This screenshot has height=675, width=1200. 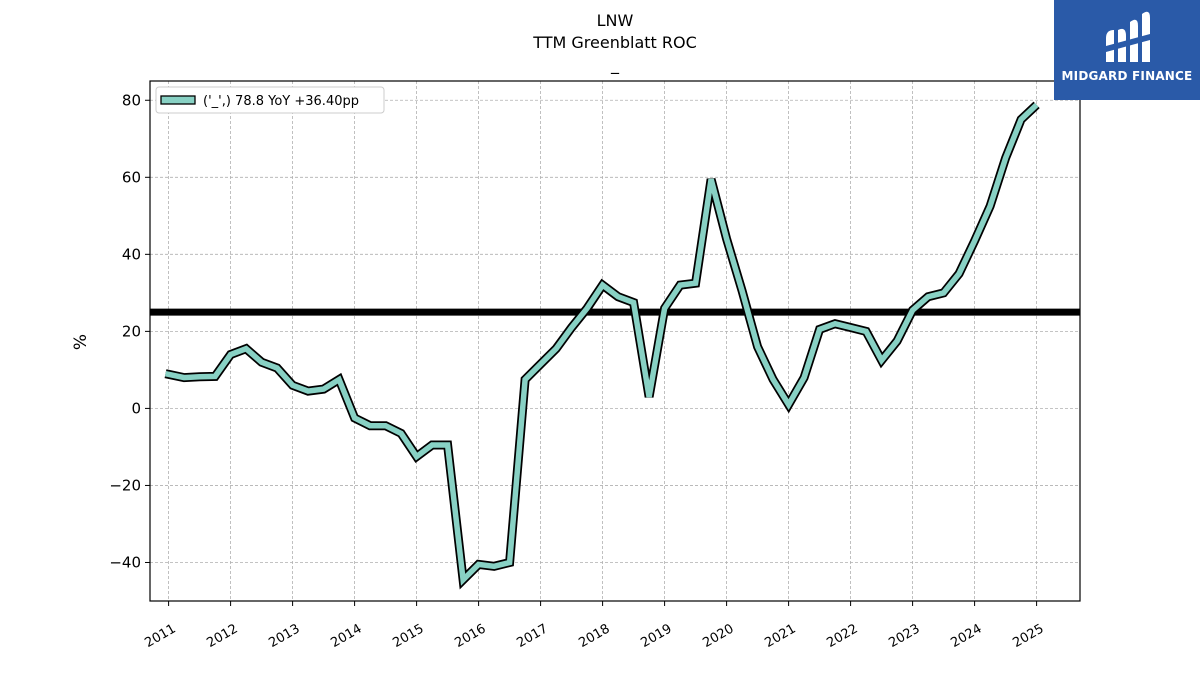 What do you see at coordinates (125, 562) in the screenshot?
I see `y-tick-label: −40` at bounding box center [125, 562].